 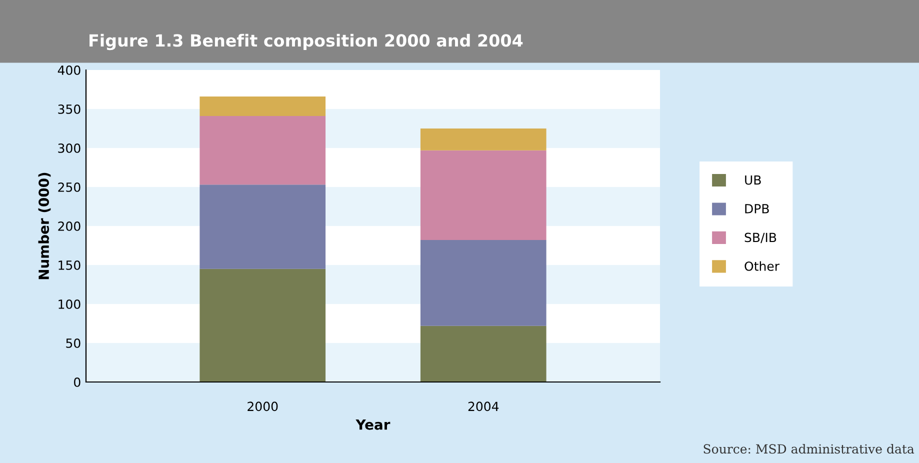 What do you see at coordinates (44, 226) in the screenshot?
I see `y-axis-title: Number (000)` at bounding box center [44, 226].